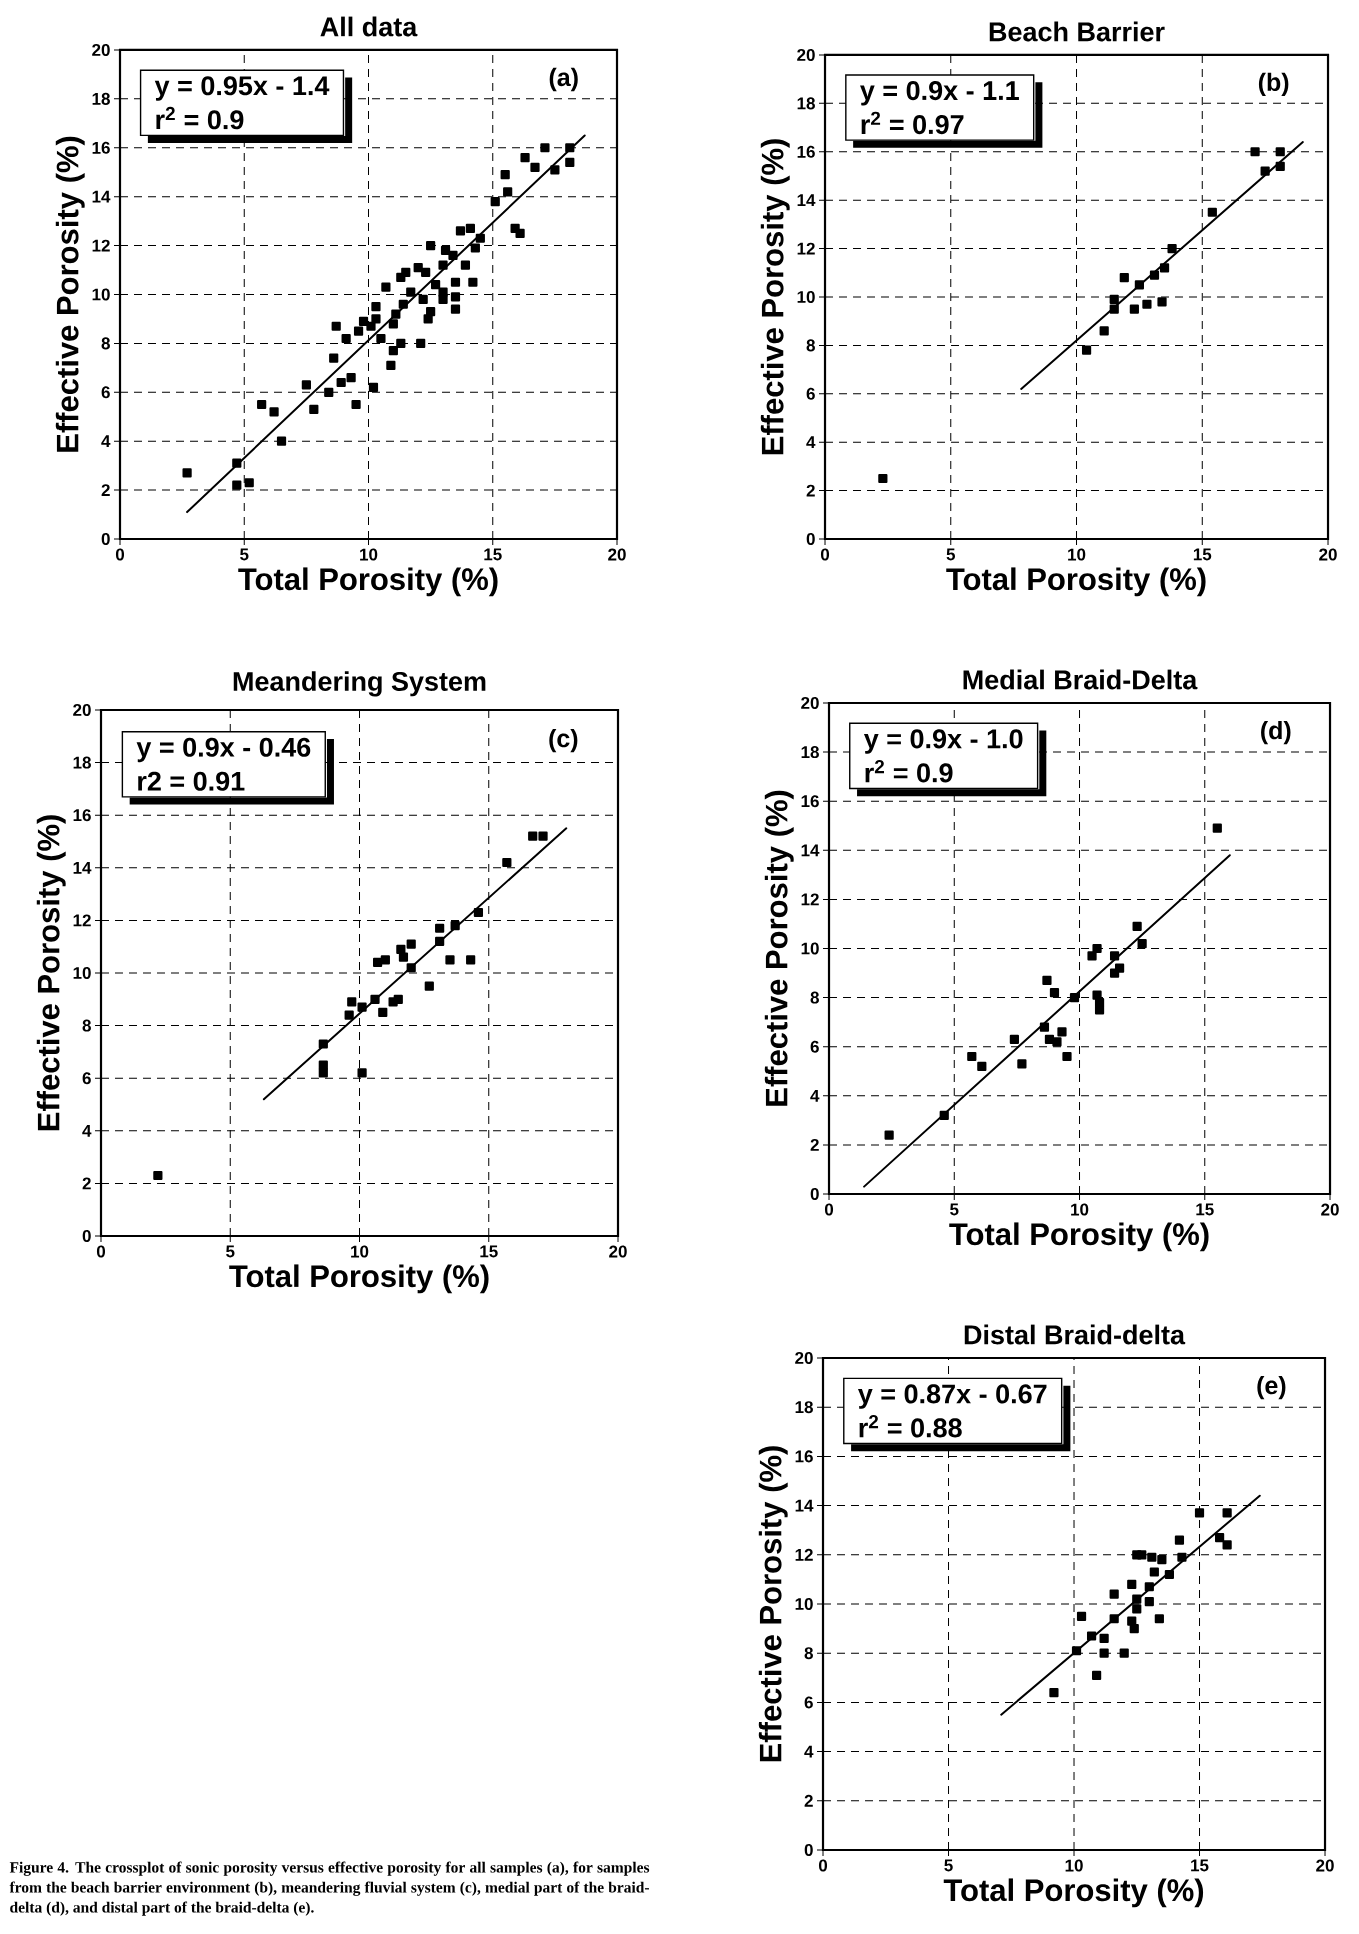 This screenshot has width=1359, height=1934. Describe the element at coordinates (952, 1396) in the screenshot. I see `annotation: y = 0.87x - 0.67` at that location.